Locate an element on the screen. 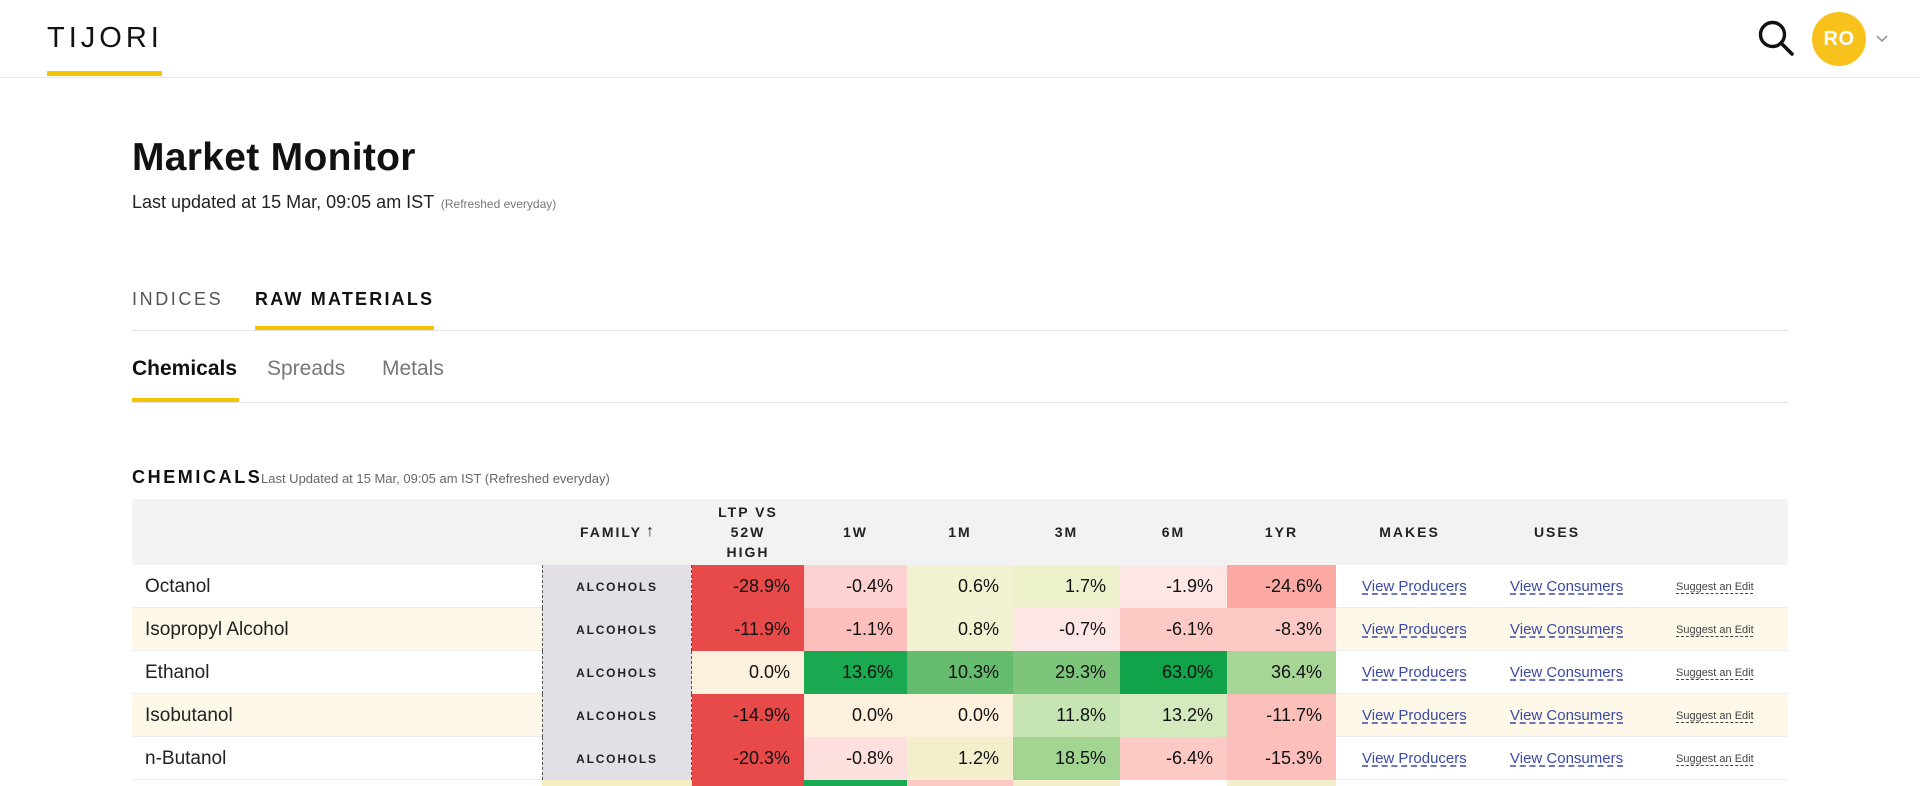 This screenshot has width=1920, height=786. change-m6: 63.0% is located at coordinates (1173, 672).